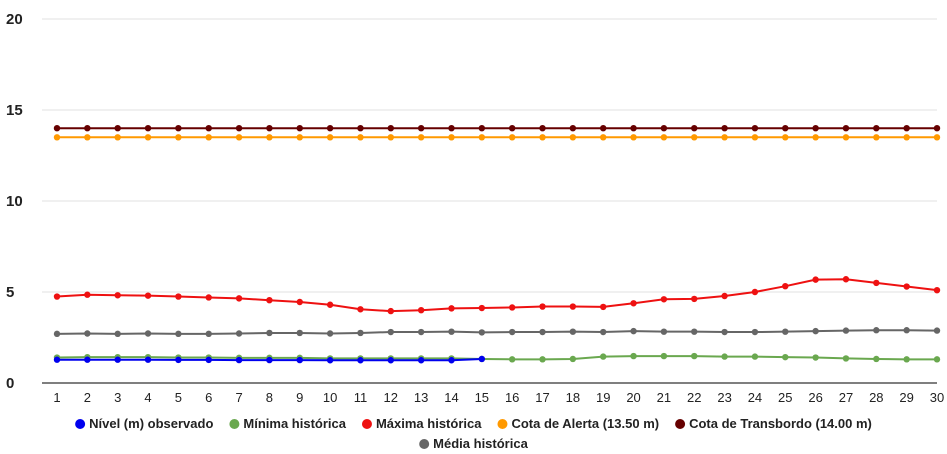  I want to click on legend-item: Cota de Transbordo (14.00 m), so click(773, 423).